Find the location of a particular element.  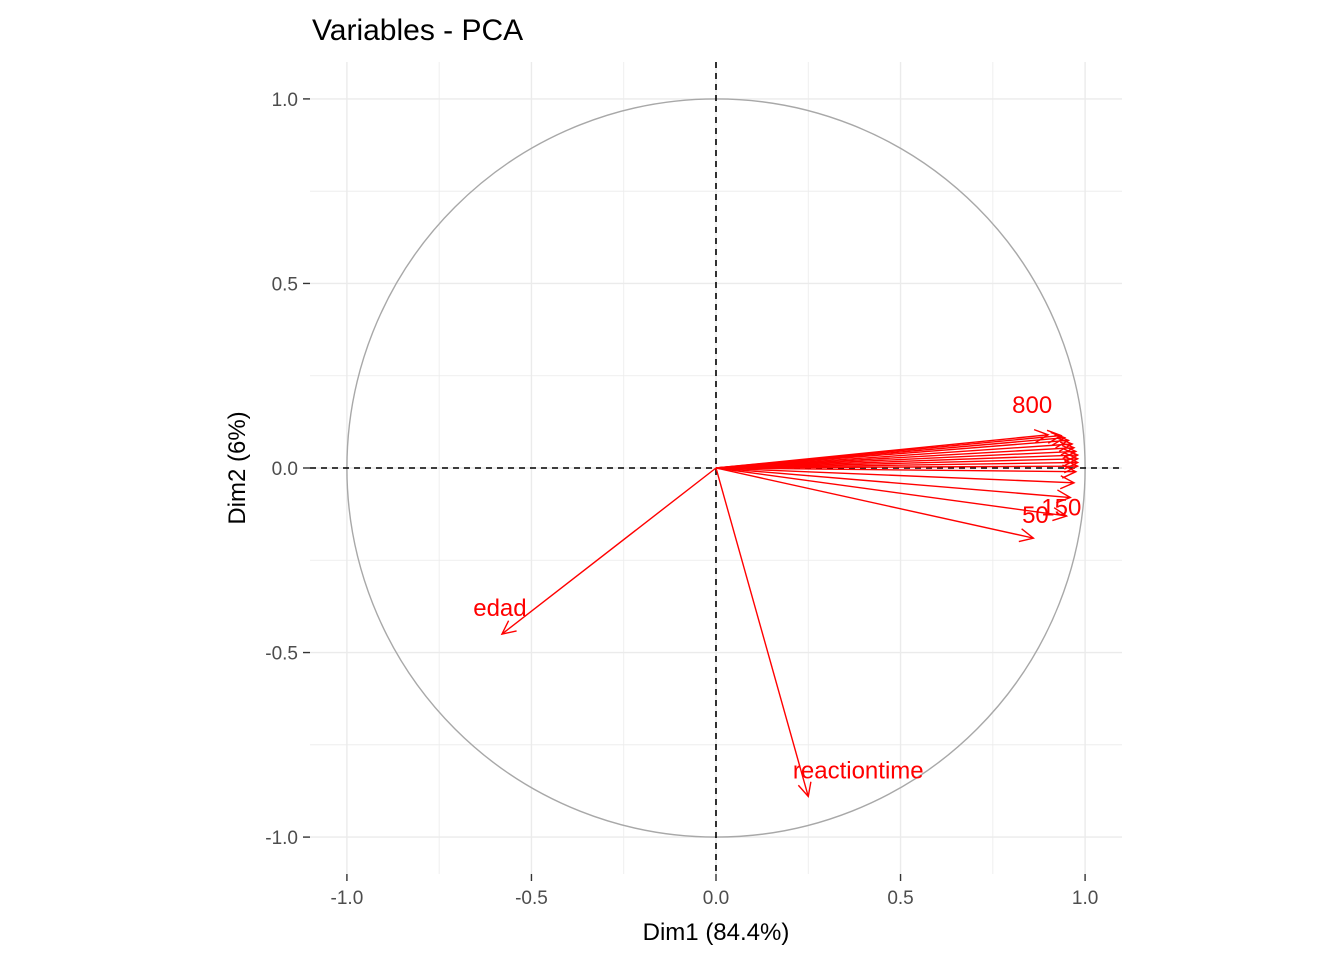

y-tick-label: -0.5 is located at coordinates (281, 654).